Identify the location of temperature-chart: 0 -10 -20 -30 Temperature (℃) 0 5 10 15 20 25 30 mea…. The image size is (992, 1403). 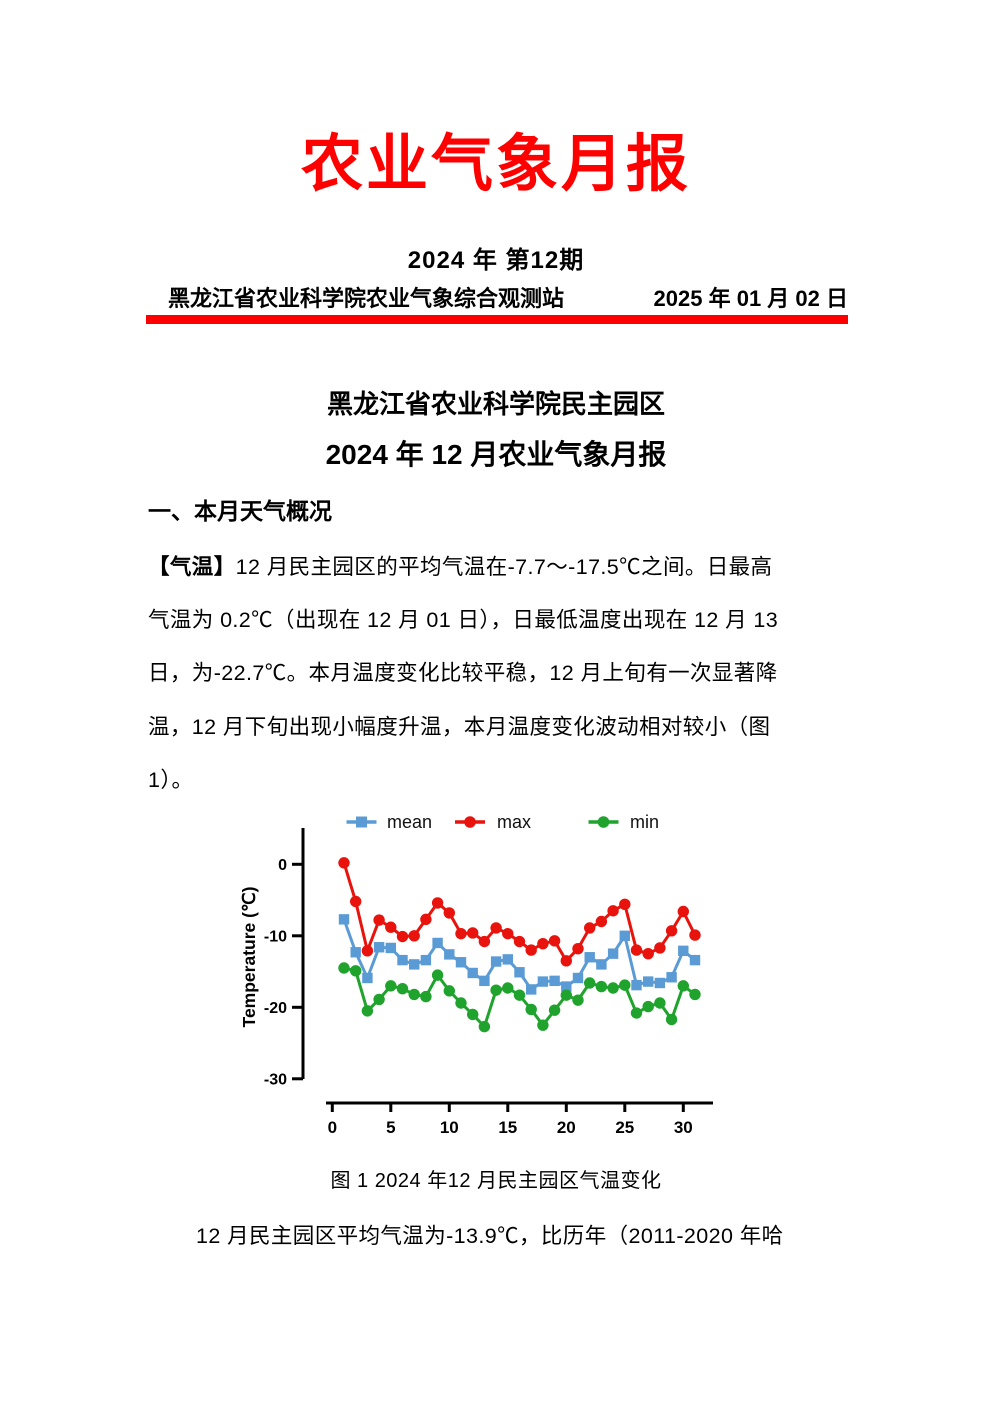
(476, 974).